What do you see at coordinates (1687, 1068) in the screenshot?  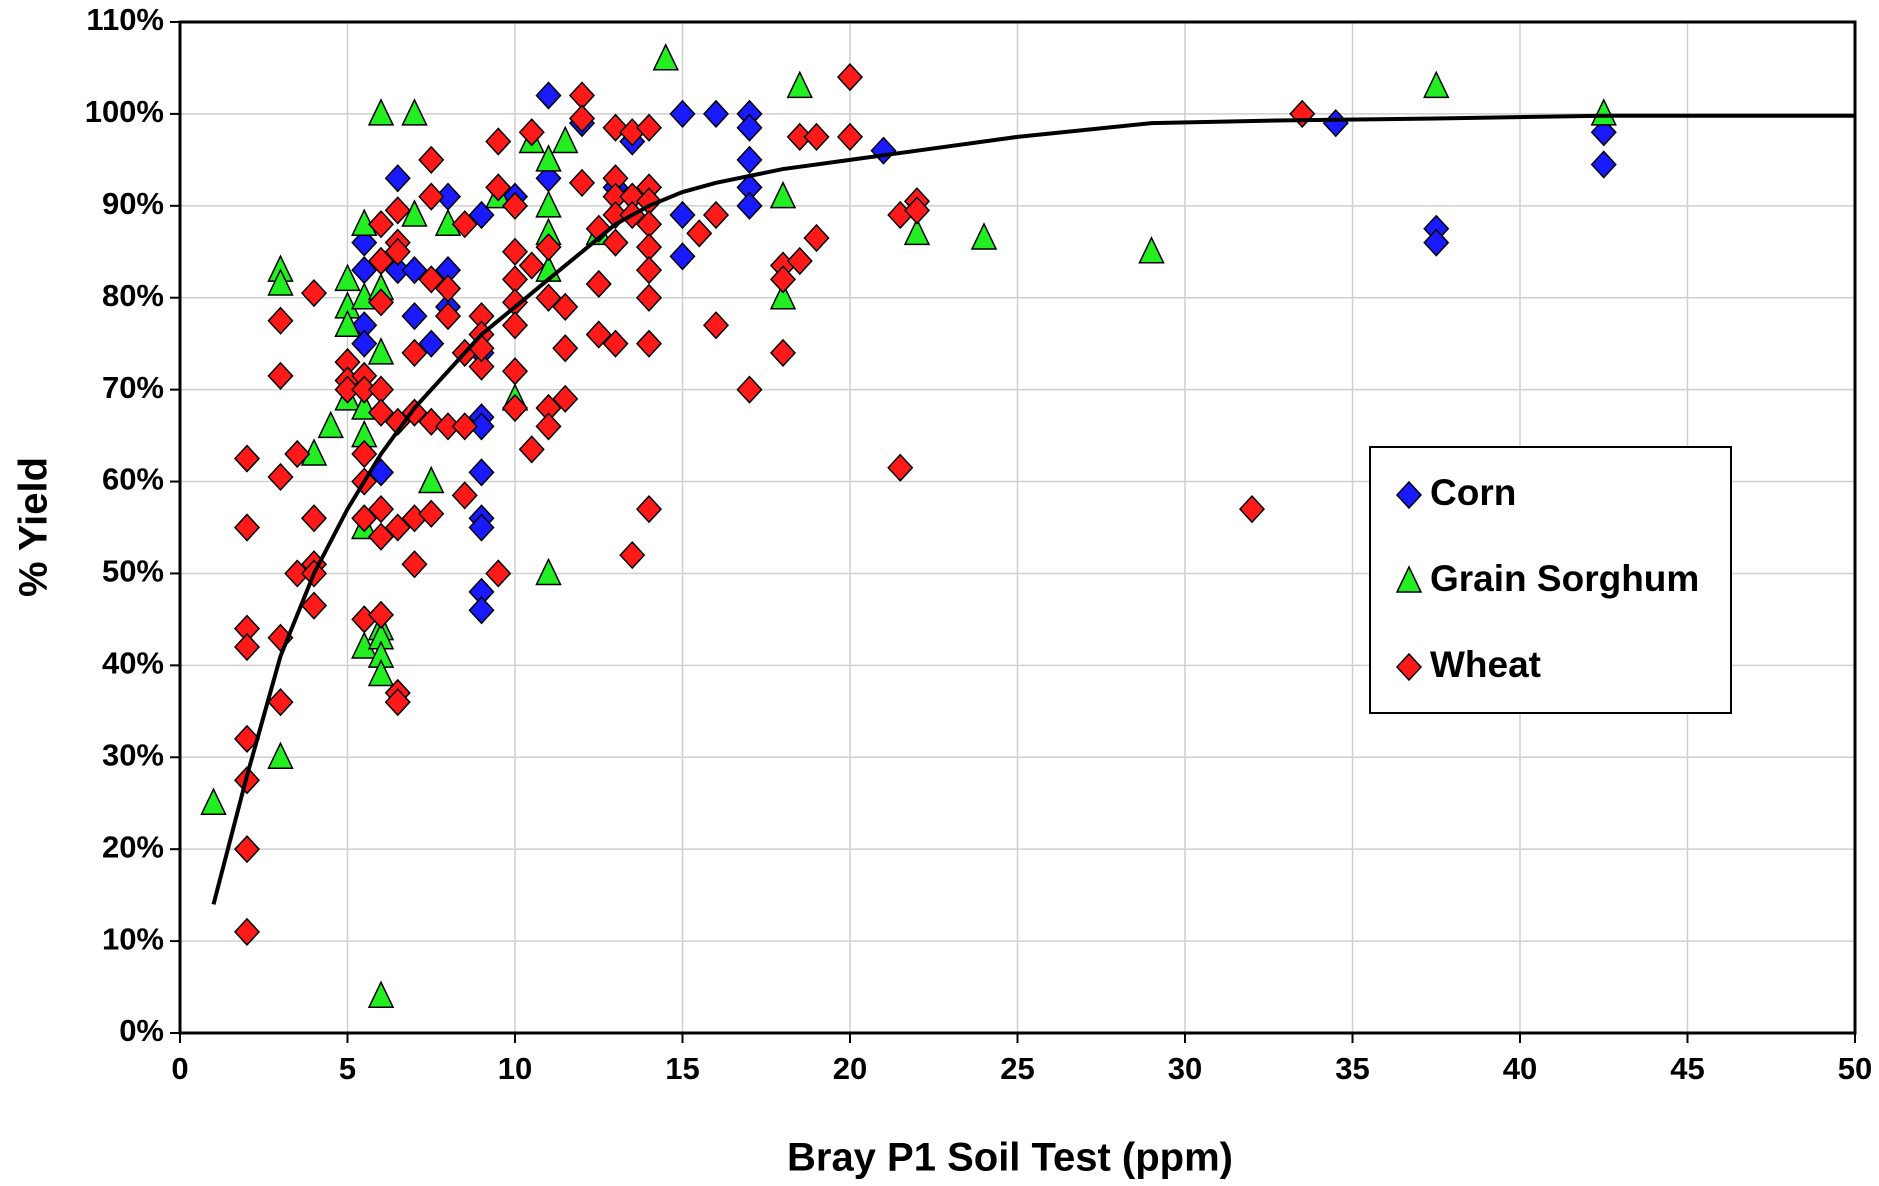 I see `x-tick-label: 45` at bounding box center [1687, 1068].